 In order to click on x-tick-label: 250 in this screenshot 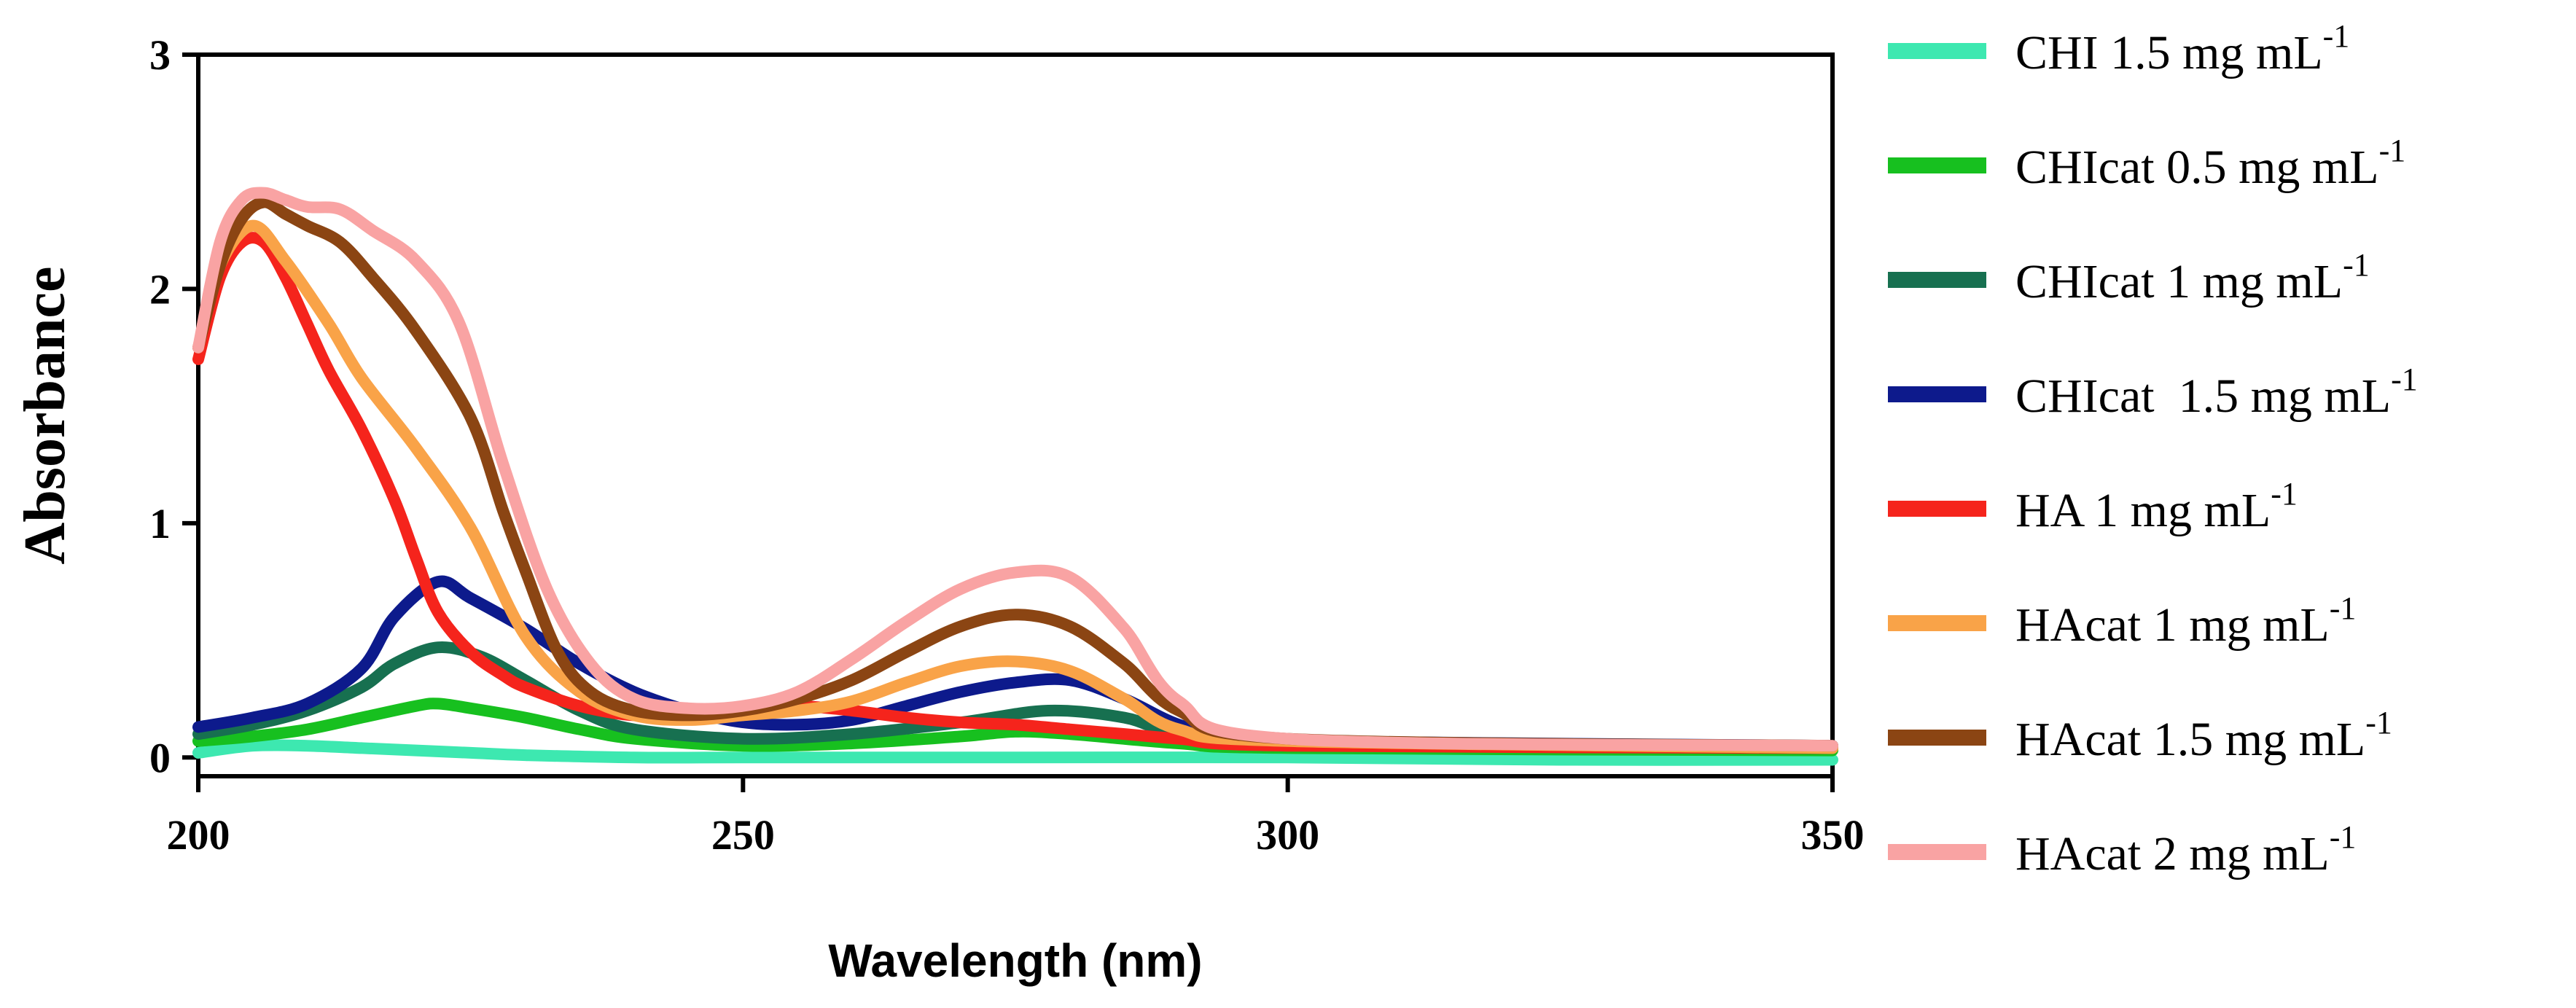, I will do `click(743, 835)`.